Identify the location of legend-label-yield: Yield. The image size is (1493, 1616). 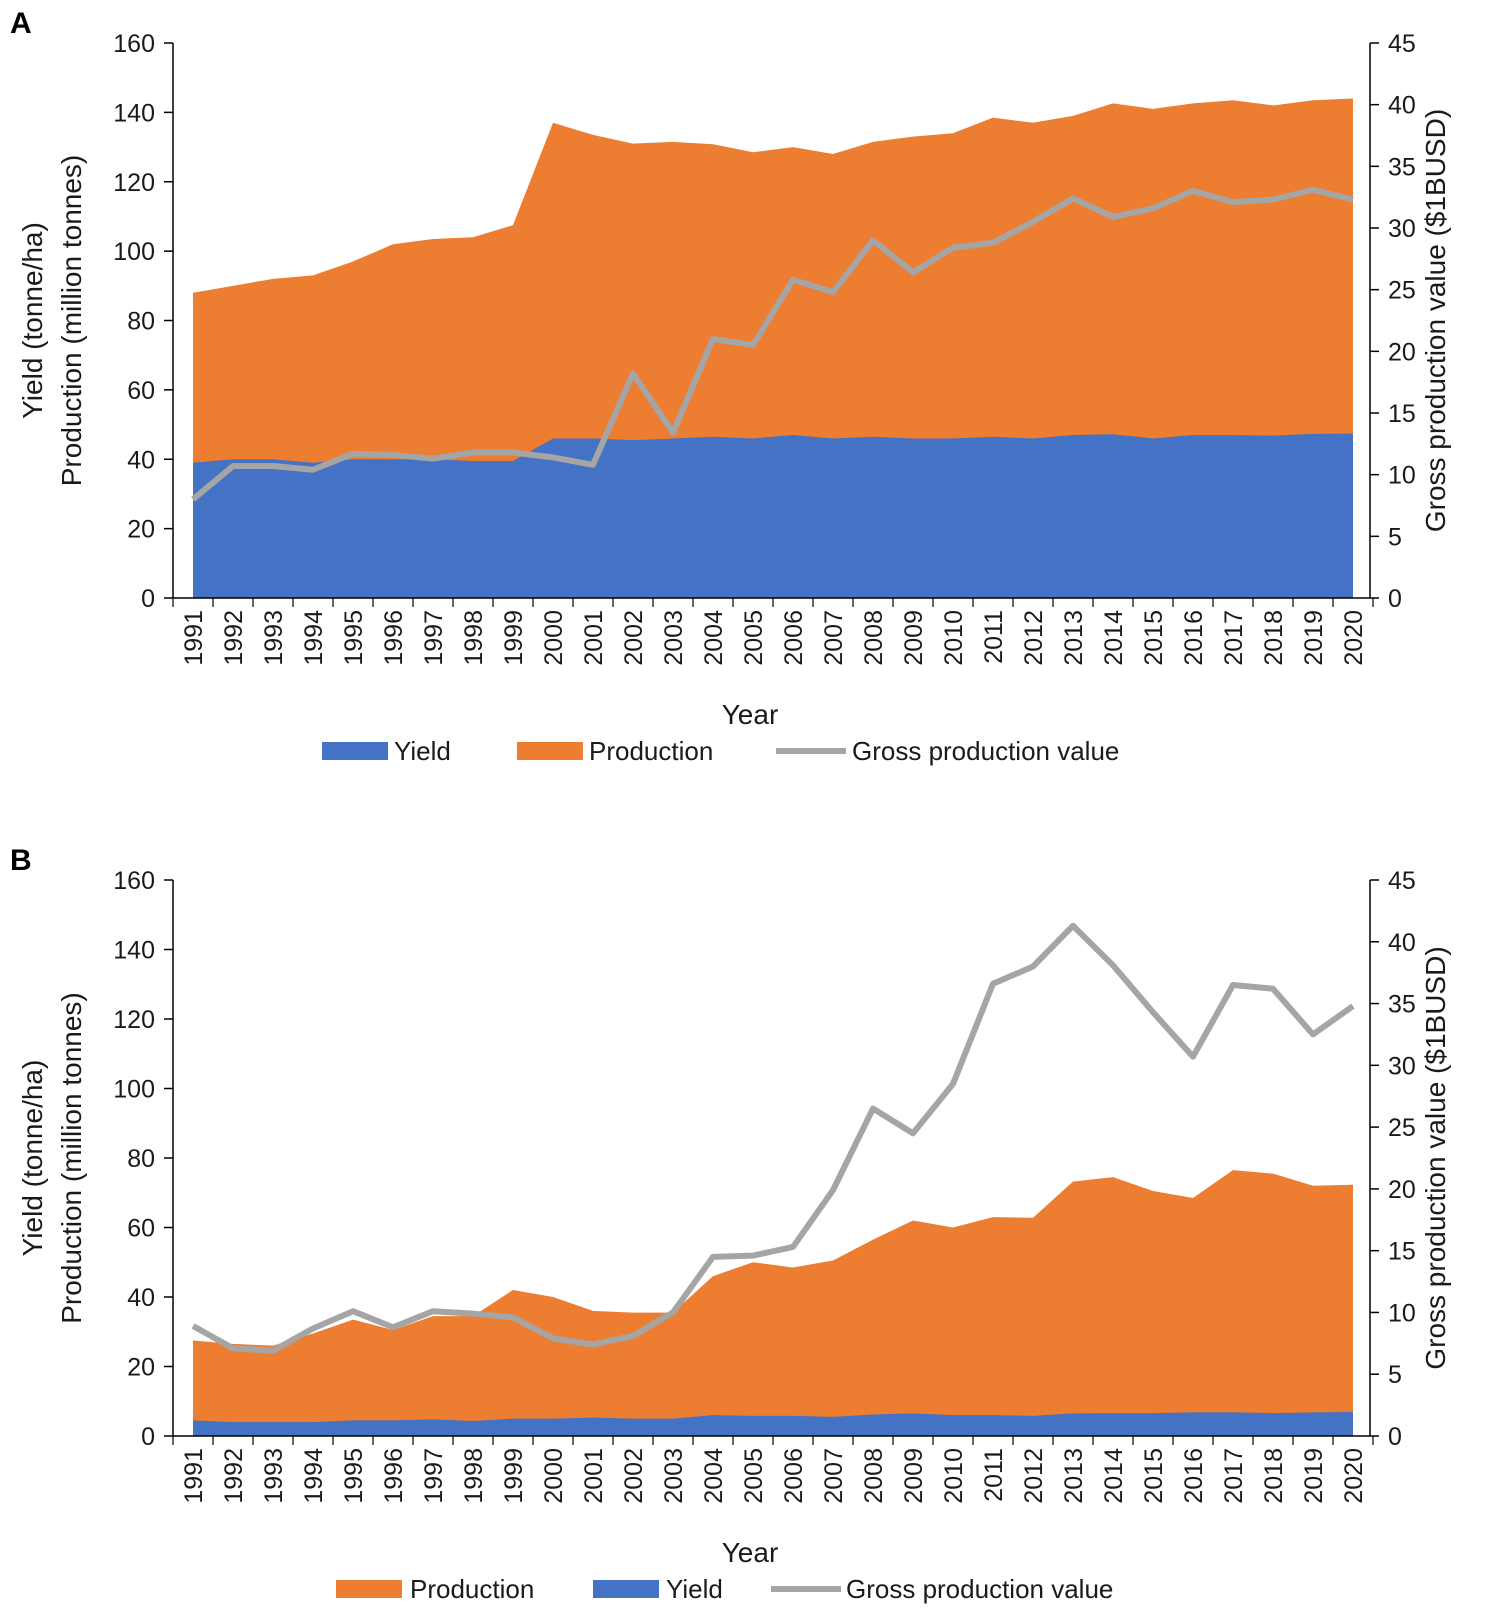
(694, 1589).